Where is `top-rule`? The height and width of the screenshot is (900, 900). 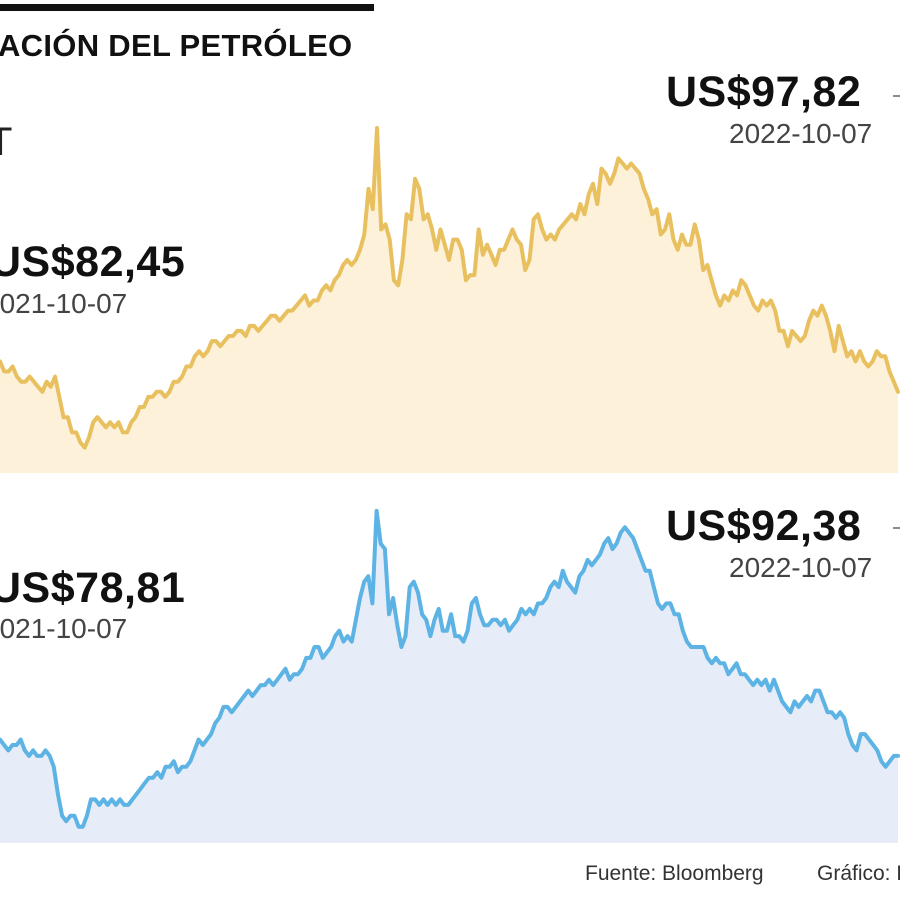 top-rule is located at coordinates (187, 7).